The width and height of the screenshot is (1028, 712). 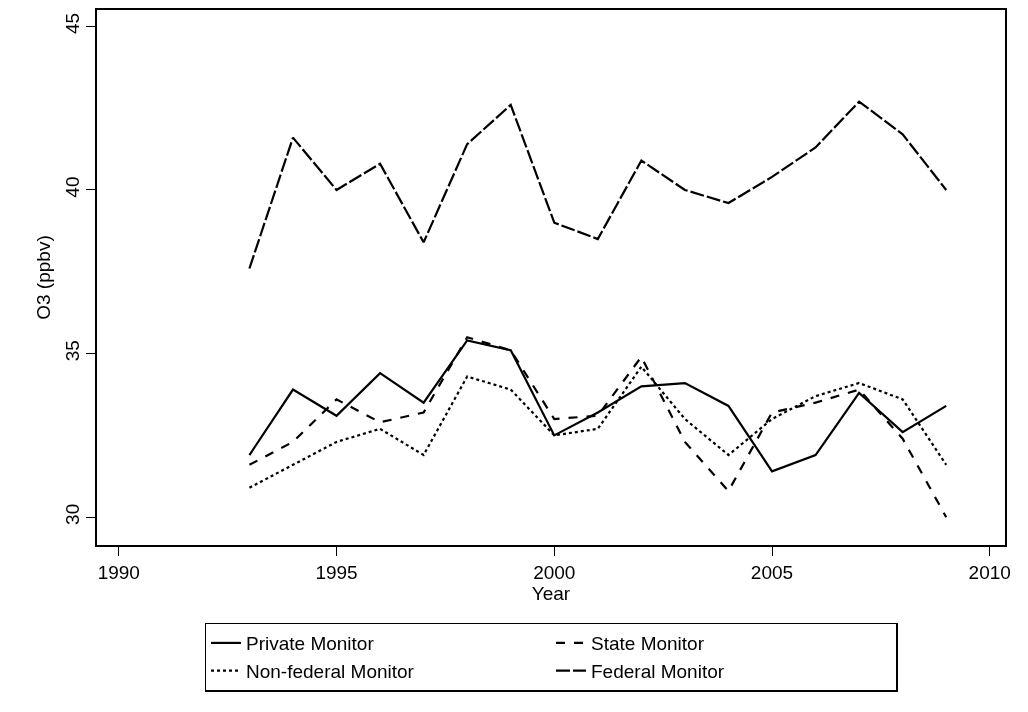 What do you see at coordinates (72, 187) in the screenshot?
I see `y-tick-label: 40` at bounding box center [72, 187].